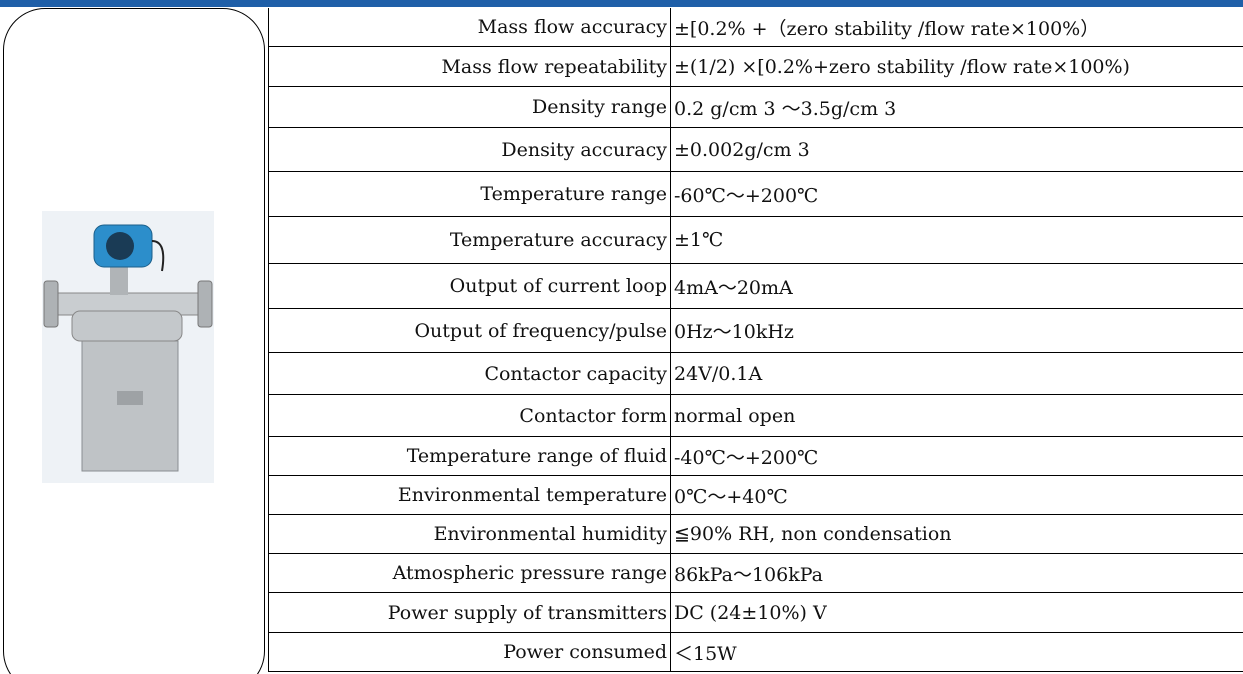  What do you see at coordinates (956, 27) in the screenshot?
I see `spec-value: ±[0.2% +（zero stability /flow rate×100%）` at bounding box center [956, 27].